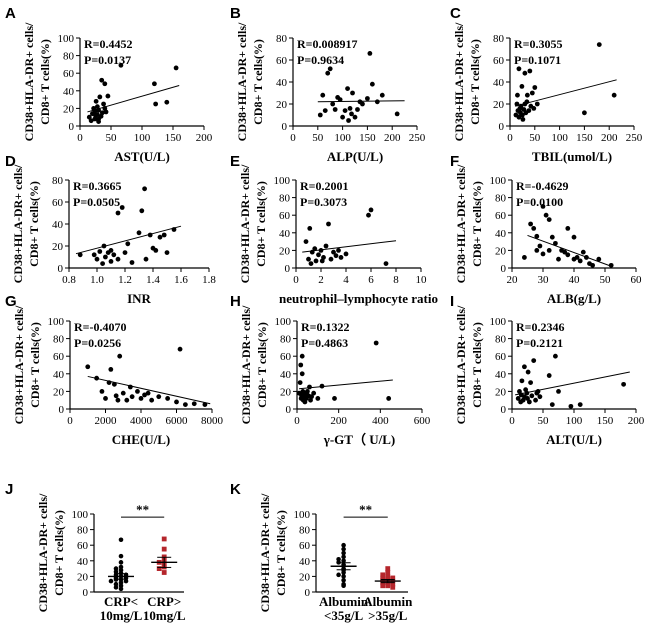 Image resolution: width=669 pixels, height=627 pixels. What do you see at coordinates (634, 138) in the screenshot?
I see `x-tick-label: 250` at bounding box center [634, 138].